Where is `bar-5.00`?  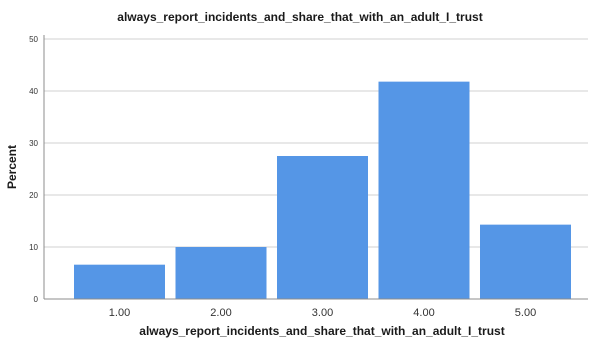 bar-5.00 is located at coordinates (525, 261).